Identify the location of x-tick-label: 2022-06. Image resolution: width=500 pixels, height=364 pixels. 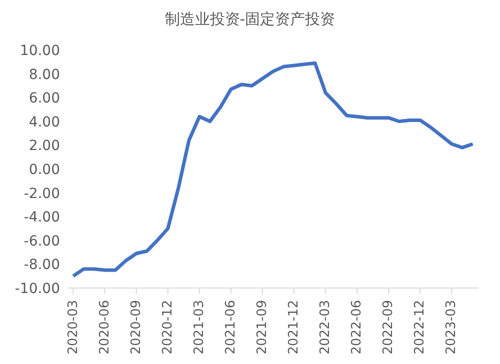
(357, 327).